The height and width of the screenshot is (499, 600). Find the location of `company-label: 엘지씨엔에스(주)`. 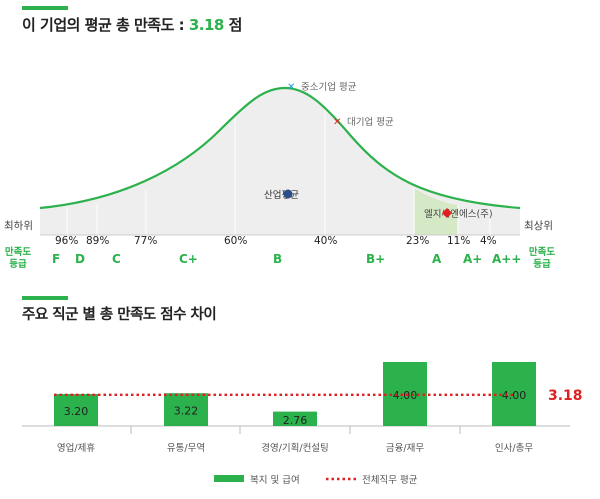

company-label: 엘지씨엔에스(주) is located at coordinates (458, 214).